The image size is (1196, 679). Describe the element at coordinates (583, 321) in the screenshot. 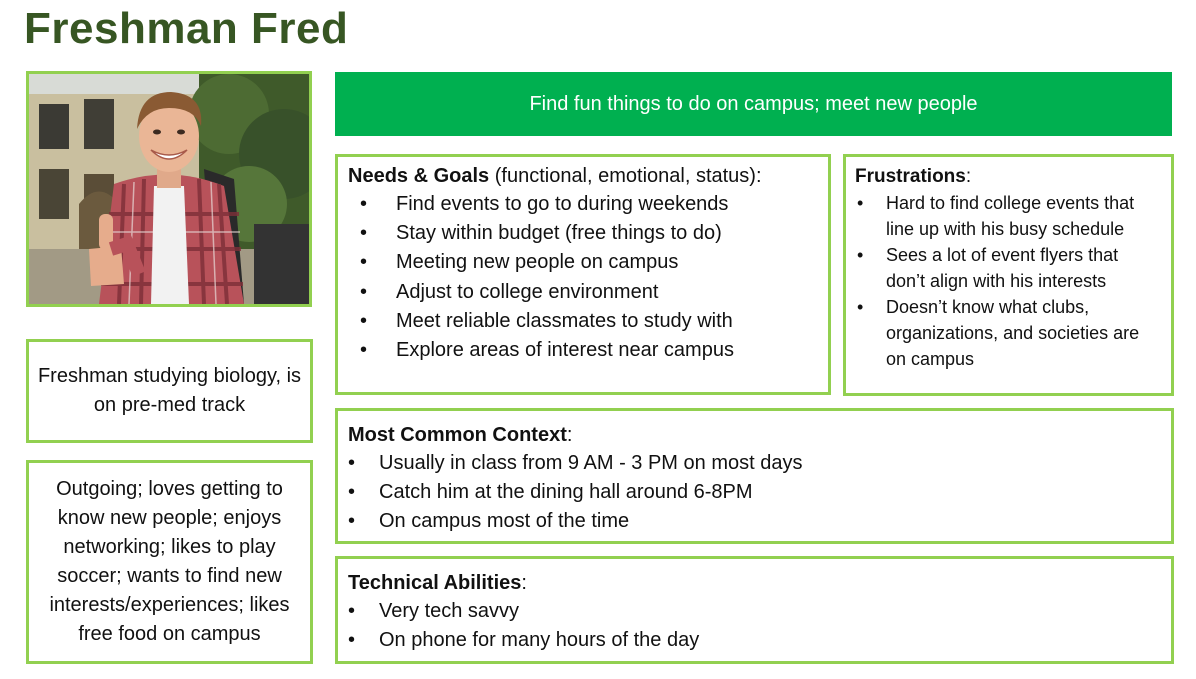

I see `list-item: Meet reliable classmates to study with` at that location.